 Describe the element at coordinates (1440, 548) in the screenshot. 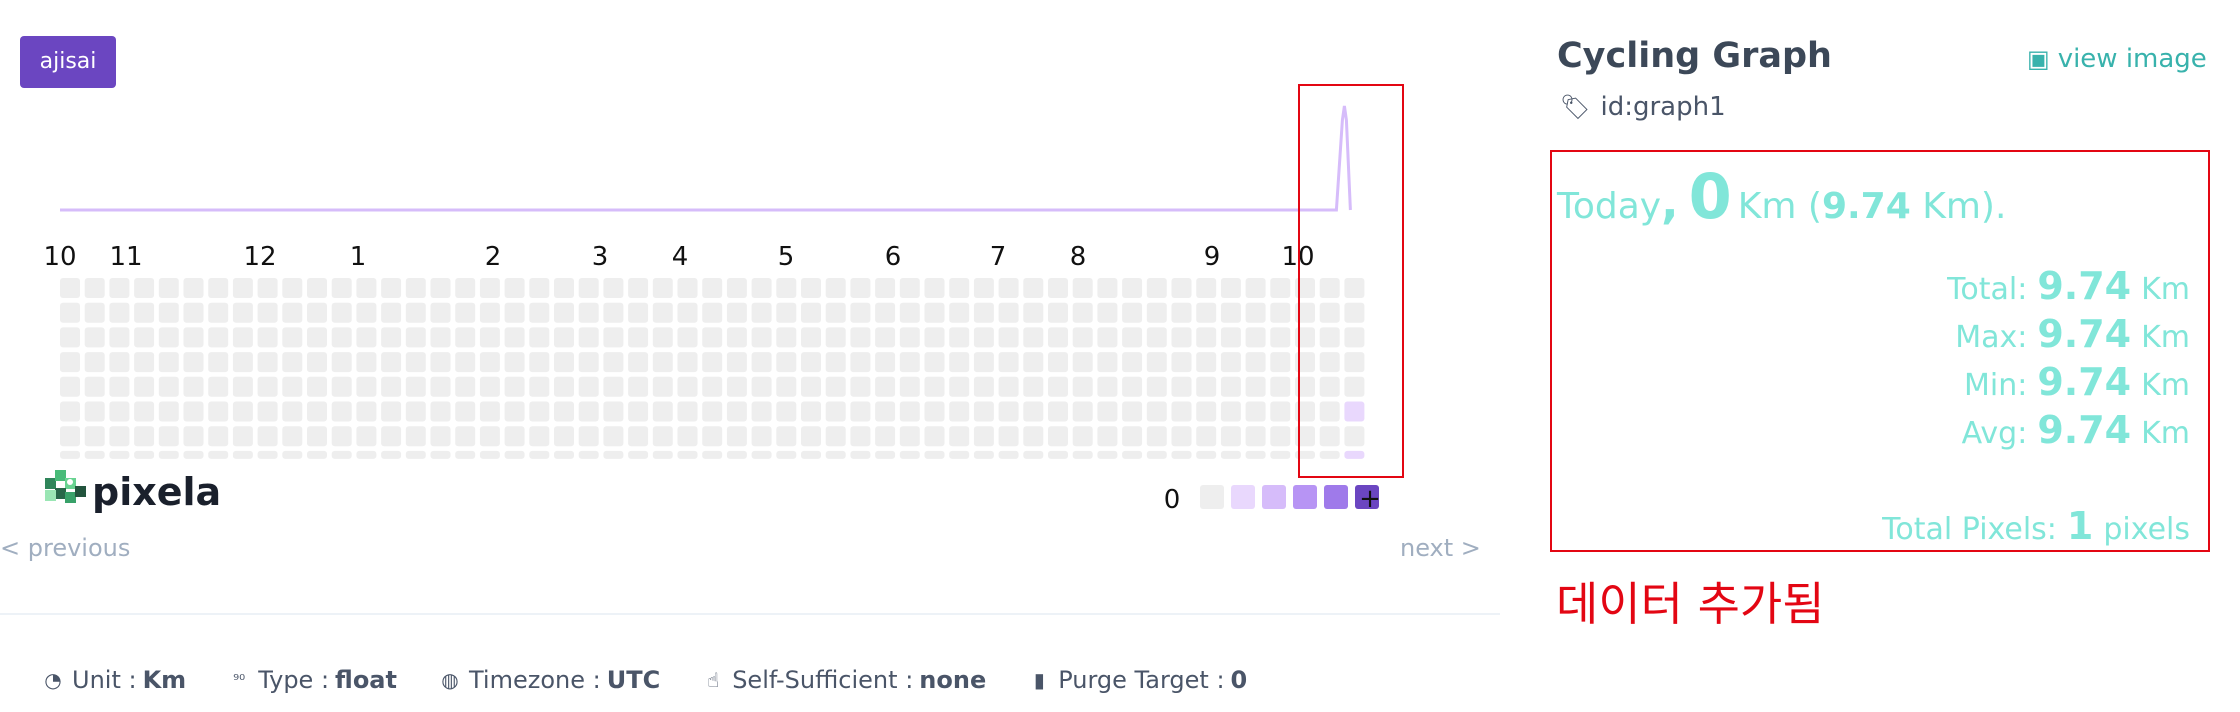

I see `next-link: next >` at that location.